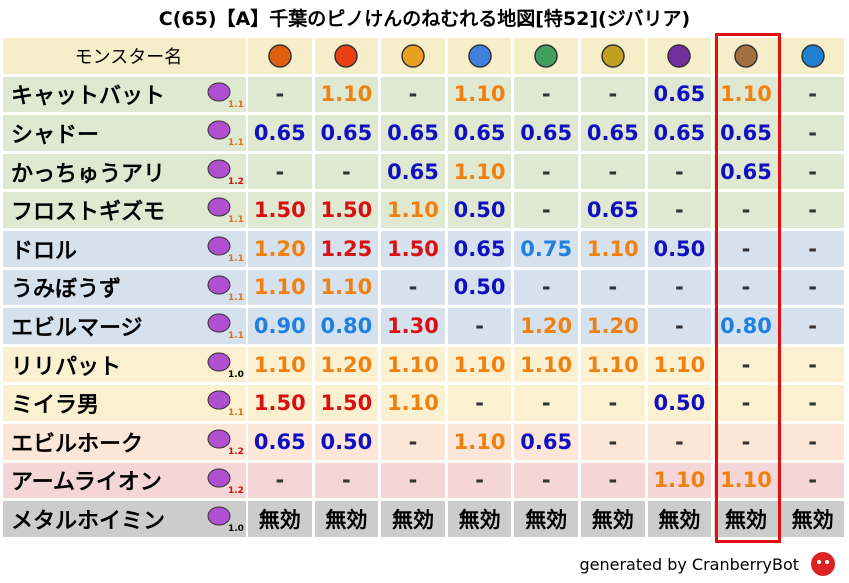  What do you see at coordinates (124, 287) in the screenshot?
I see `monster-name: うみぼうず` at bounding box center [124, 287].